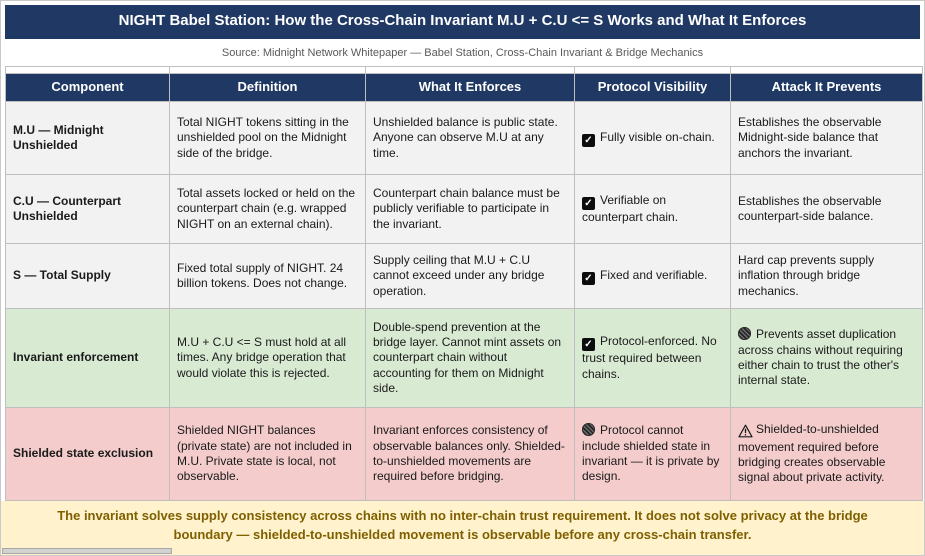 Image resolution: width=925 pixels, height=556 pixels. What do you see at coordinates (745, 431) in the screenshot?
I see `warning-triangle-icon` at bounding box center [745, 431].